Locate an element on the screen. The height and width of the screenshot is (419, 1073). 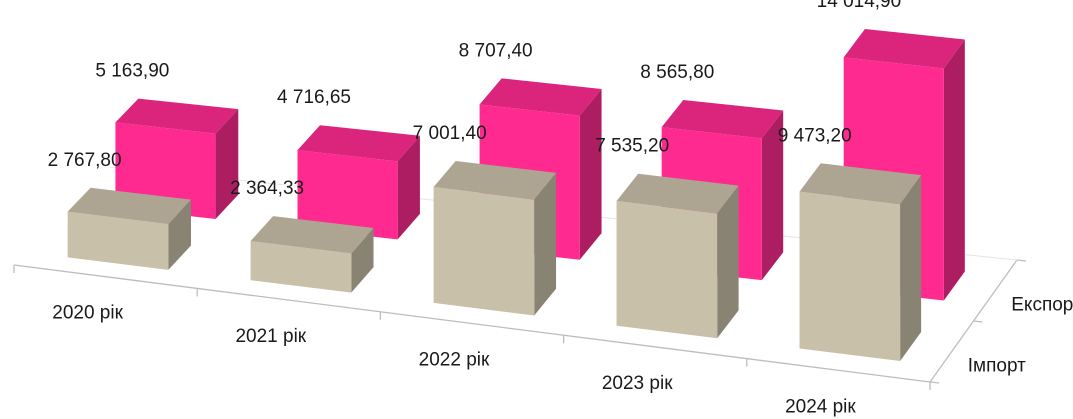
data-label-import-0: 2 767,80 is located at coordinates (85, 160).